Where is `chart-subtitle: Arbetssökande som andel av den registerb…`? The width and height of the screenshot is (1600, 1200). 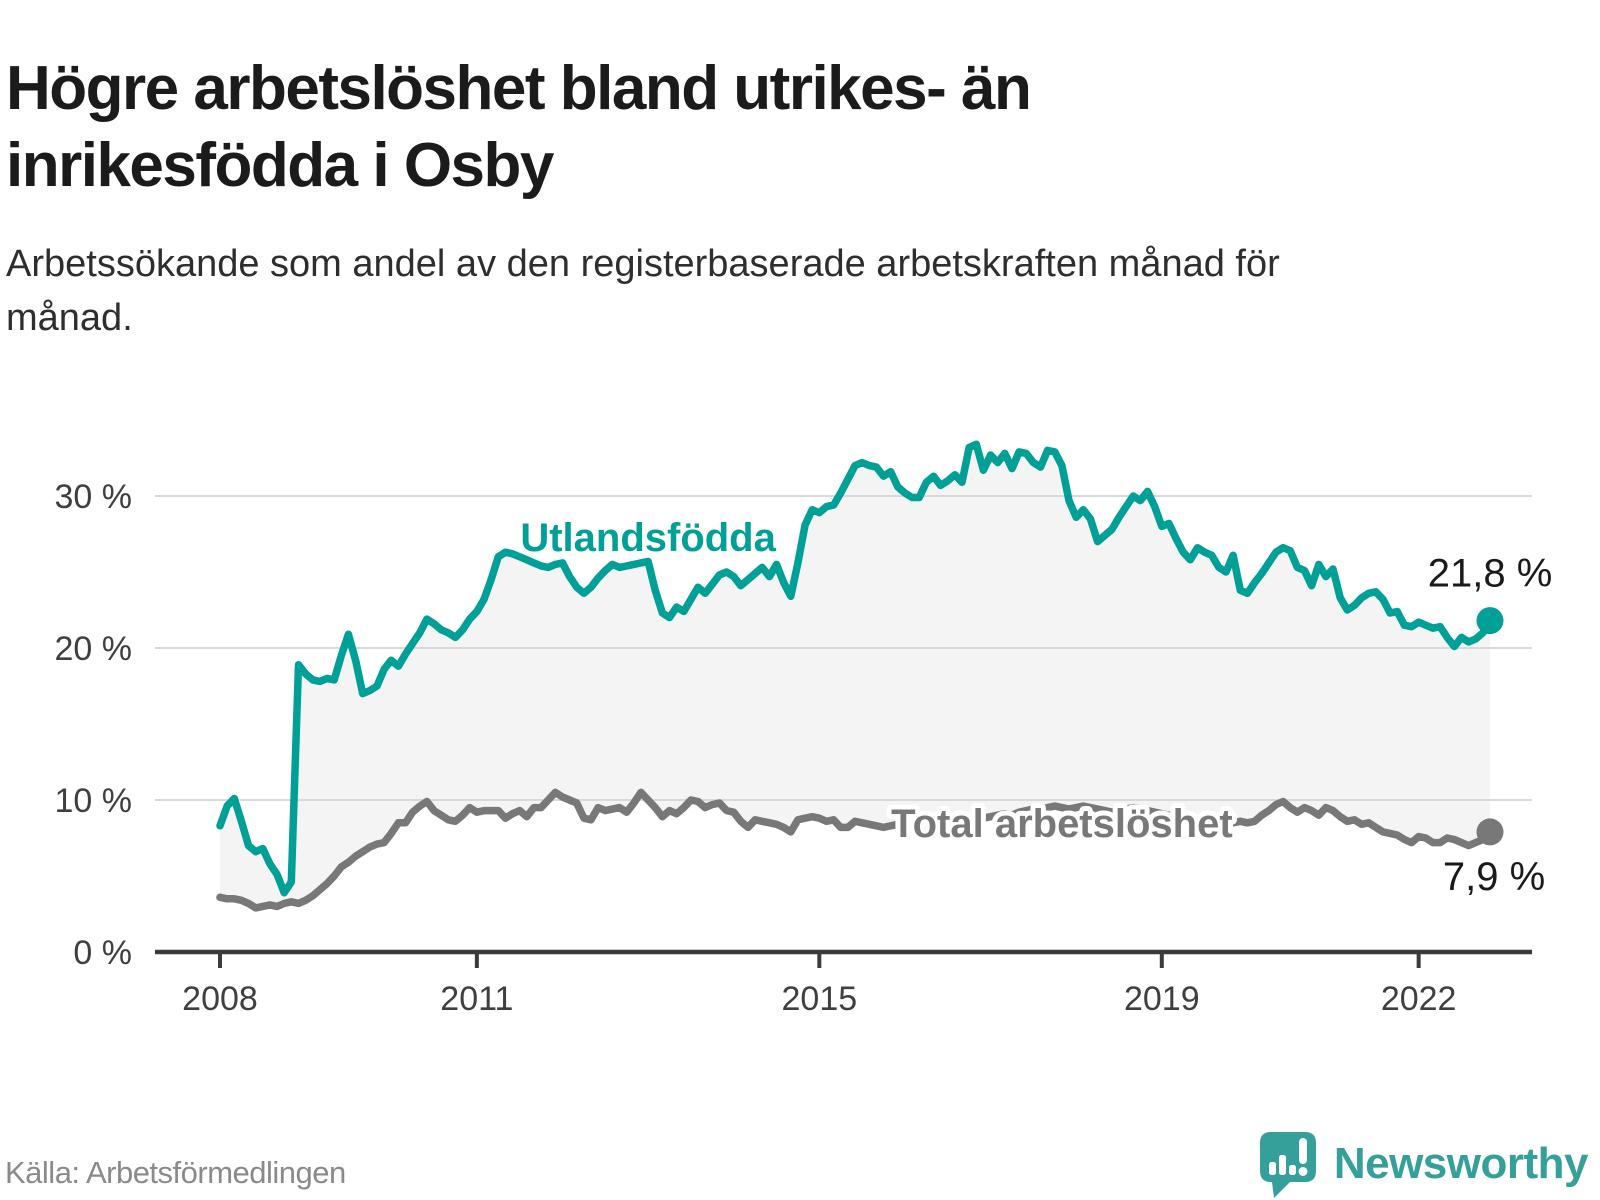
chart-subtitle: Arbetssökande som andel av den registerb… is located at coordinates (643, 291).